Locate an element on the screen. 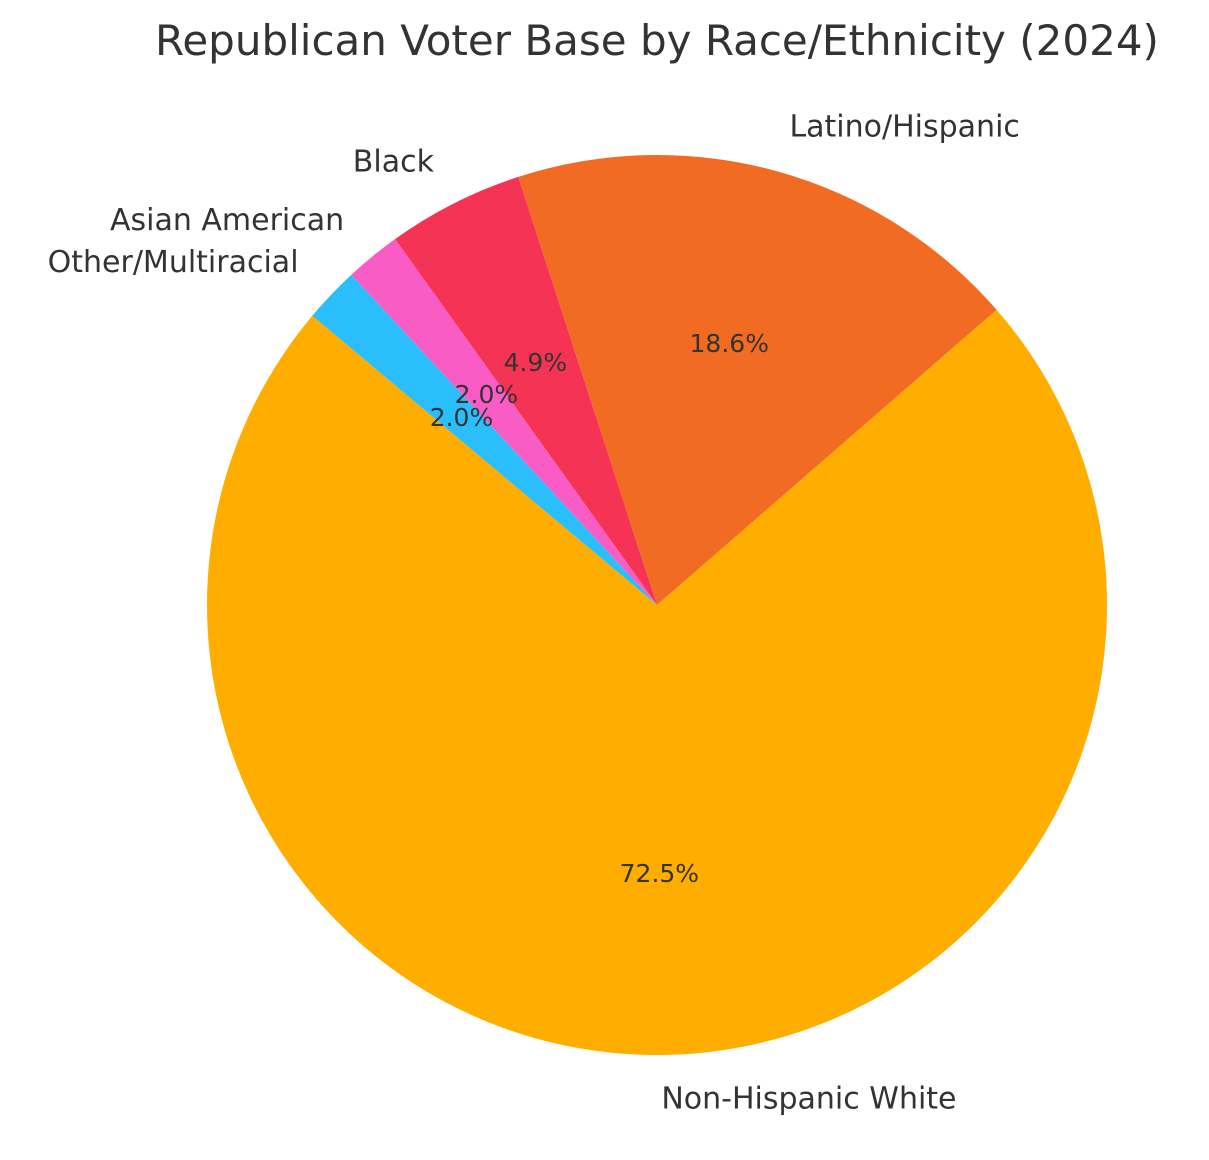 This screenshot has height=1160, width=1209. slice-label-other-multiracial: Other/Multiracial is located at coordinates (173, 262).